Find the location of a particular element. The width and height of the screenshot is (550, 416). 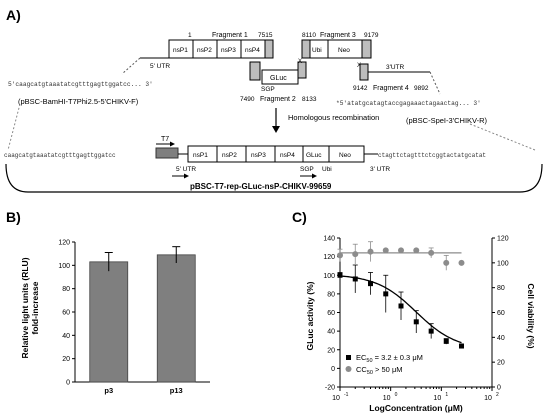

panel-b-ytick-label: 60 is located at coordinates (66, 313).